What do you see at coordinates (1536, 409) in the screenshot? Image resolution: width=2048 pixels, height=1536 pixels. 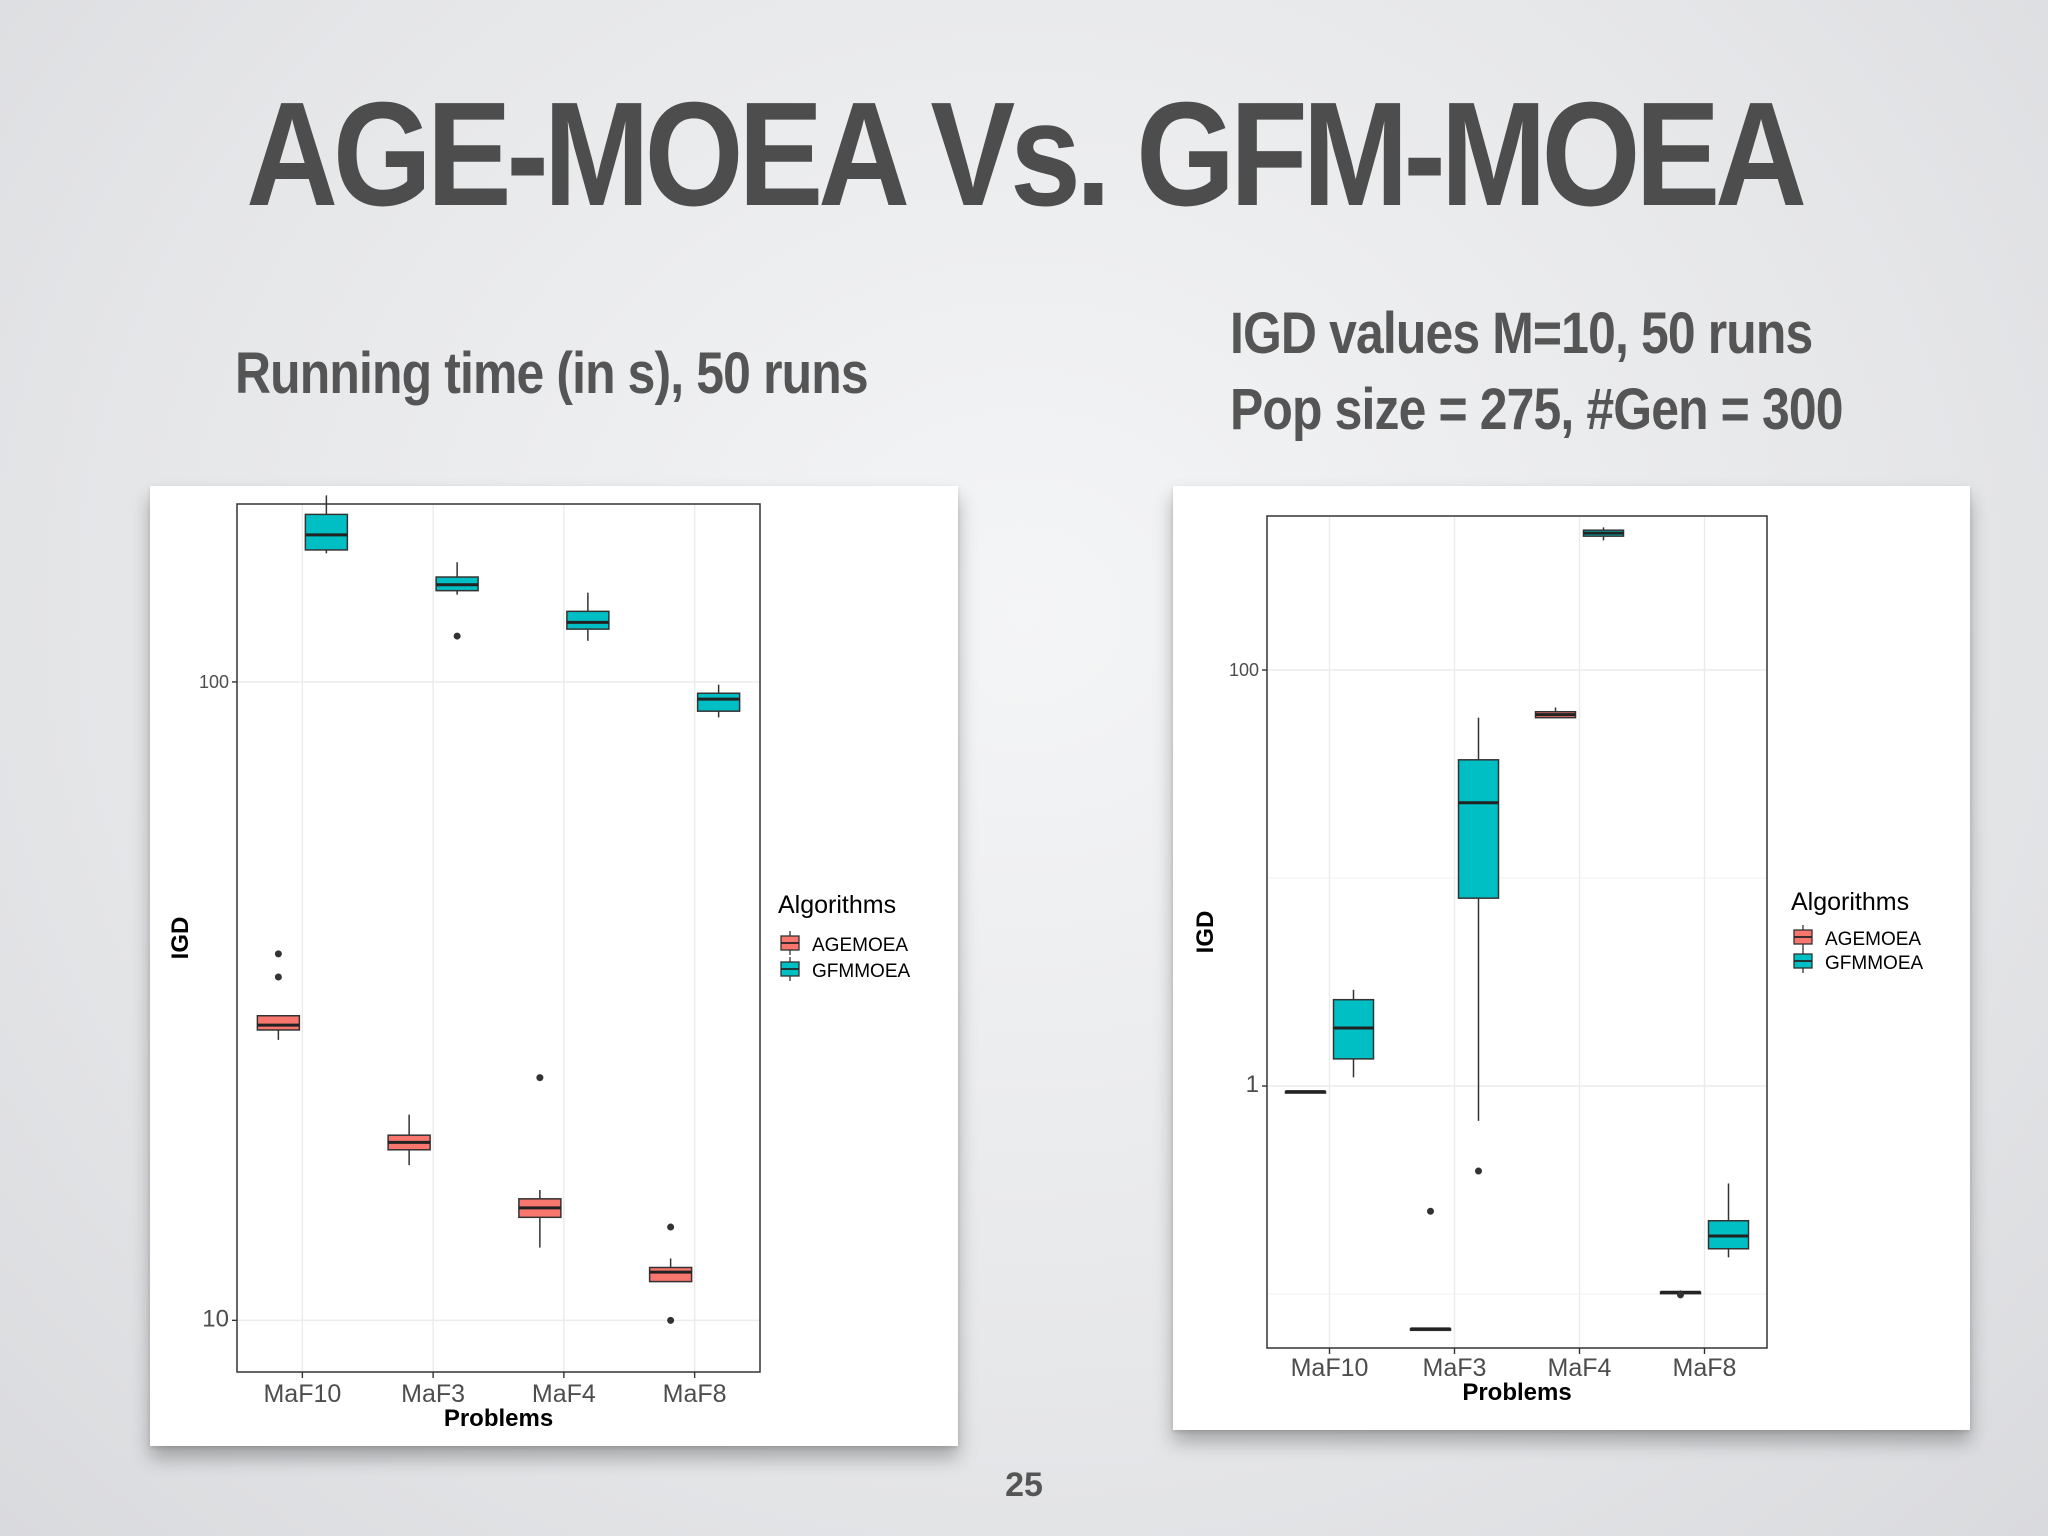 I see `subtitle-right-line-2: Pop size = 275, #Gen = 300` at bounding box center [1536, 409].